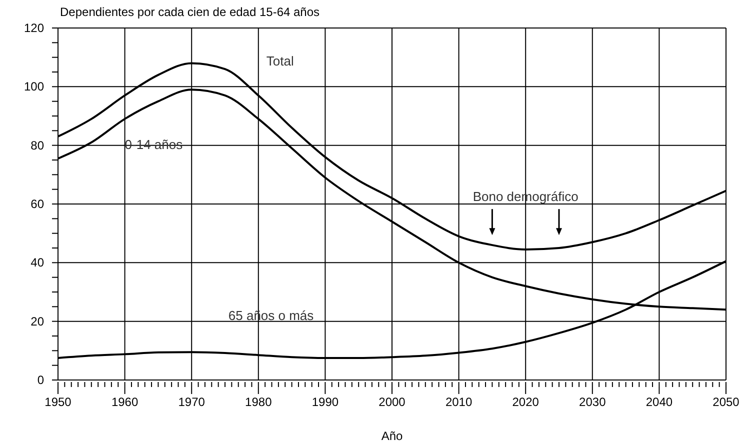 This screenshot has height=448, width=741. What do you see at coordinates (34, 87) in the screenshot?
I see `y-tick-label: 100` at bounding box center [34, 87].